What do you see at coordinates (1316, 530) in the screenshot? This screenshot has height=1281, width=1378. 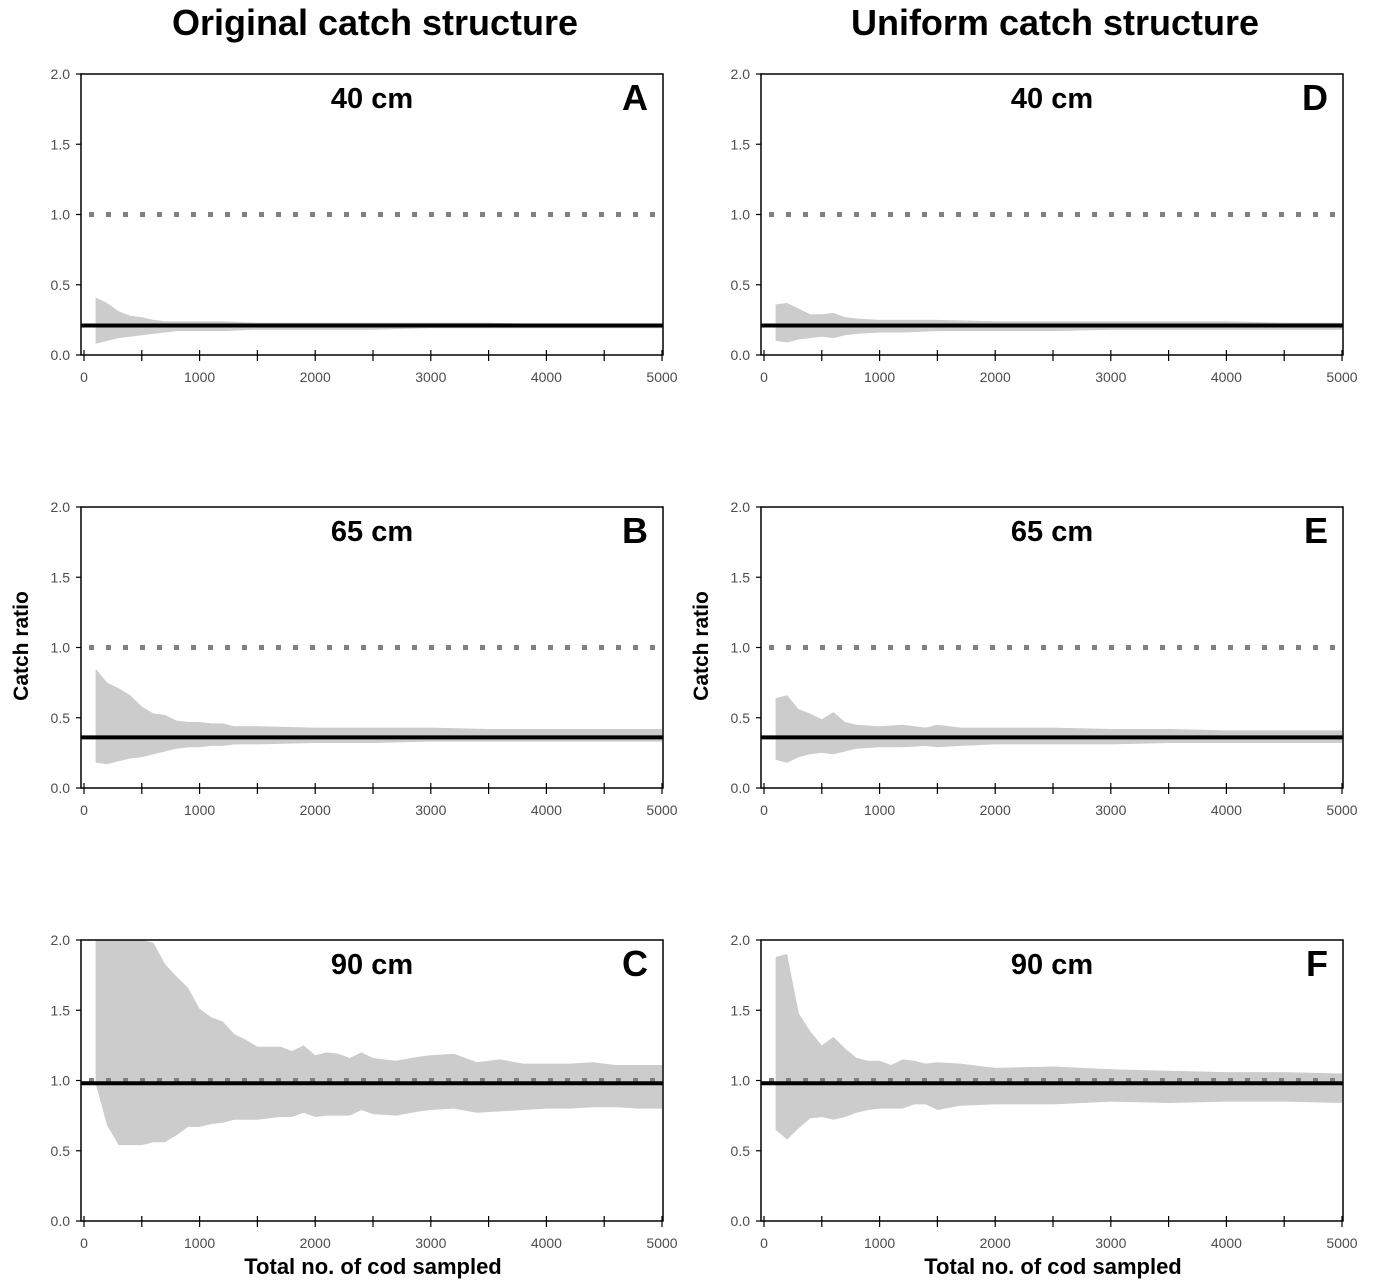 I see `panel-letter: E` at bounding box center [1316, 530].